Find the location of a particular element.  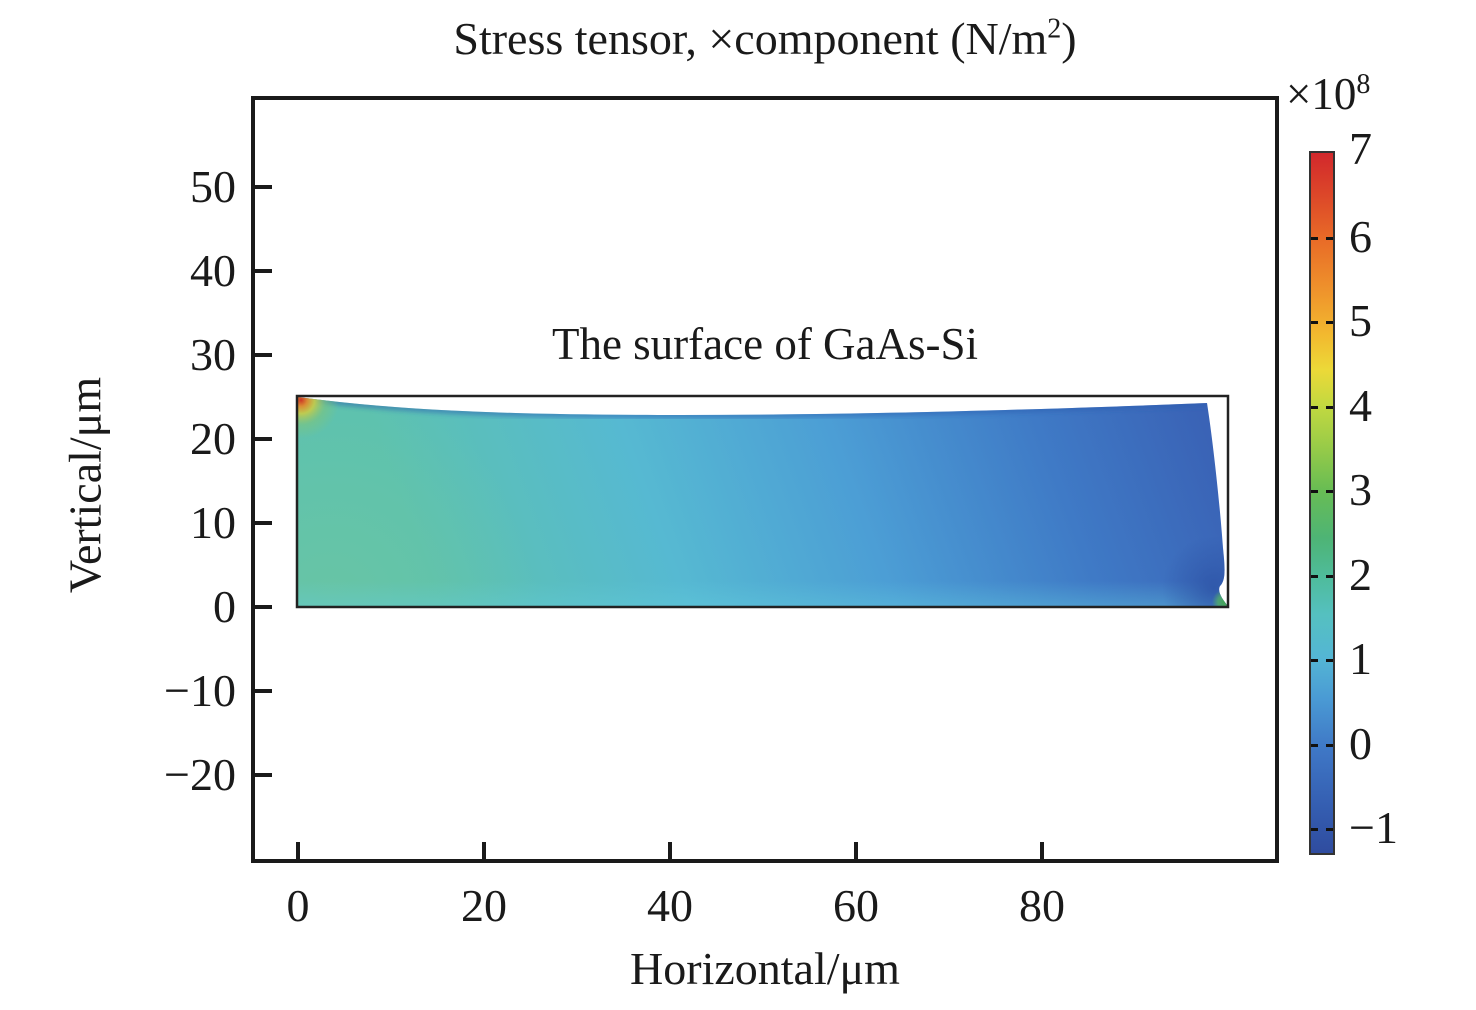

stress-field-plot is located at coordinates (762, 501).